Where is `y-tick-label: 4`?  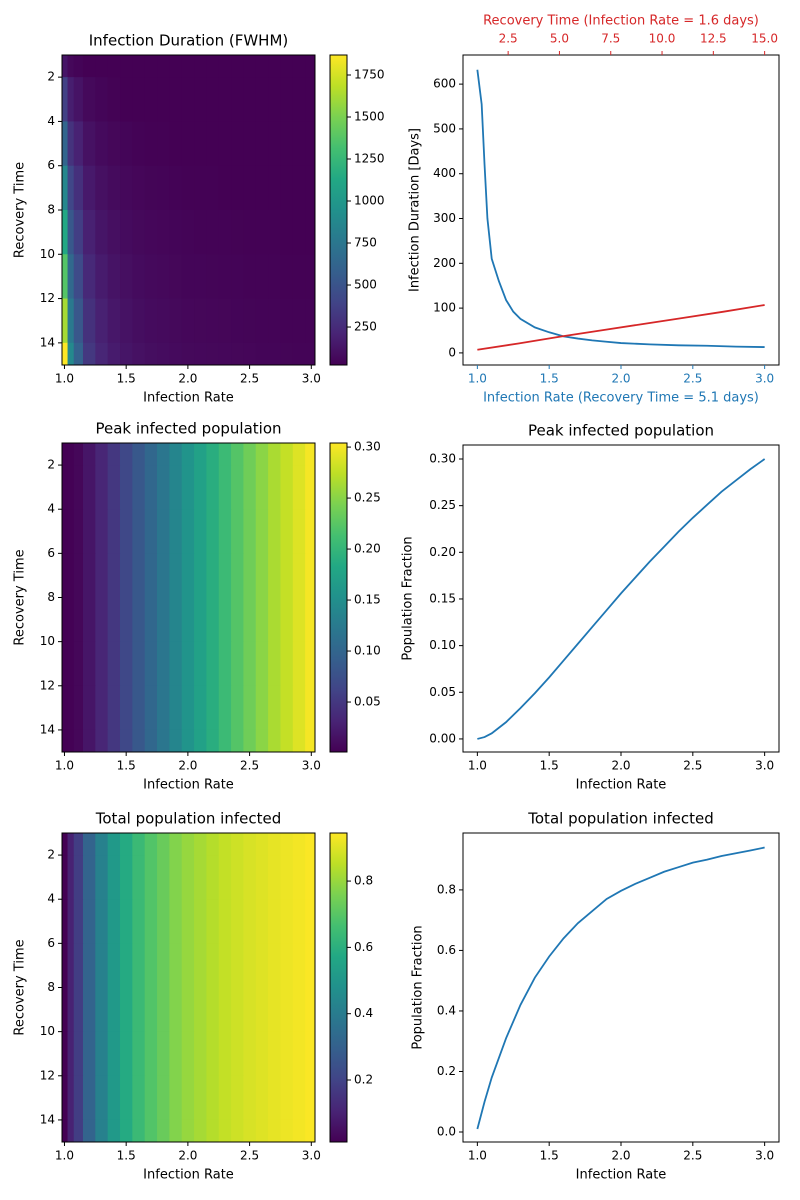
y-tick-label: 4 is located at coordinates (51, 899).